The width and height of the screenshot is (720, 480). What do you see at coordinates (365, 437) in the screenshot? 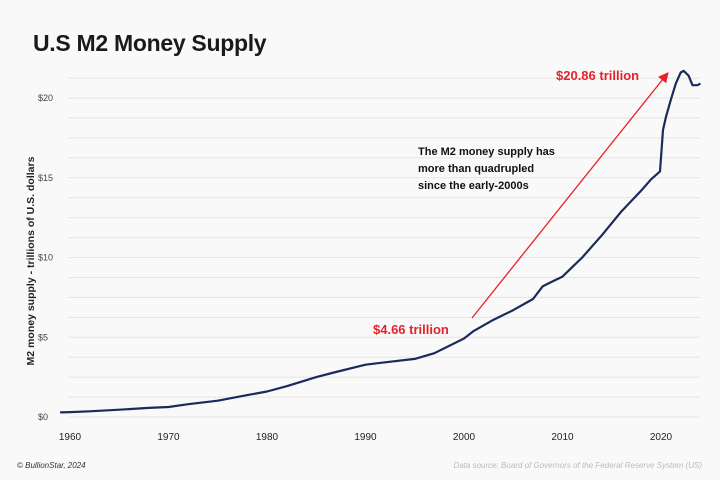
I see `x-tick-label: 1990` at bounding box center [365, 437].